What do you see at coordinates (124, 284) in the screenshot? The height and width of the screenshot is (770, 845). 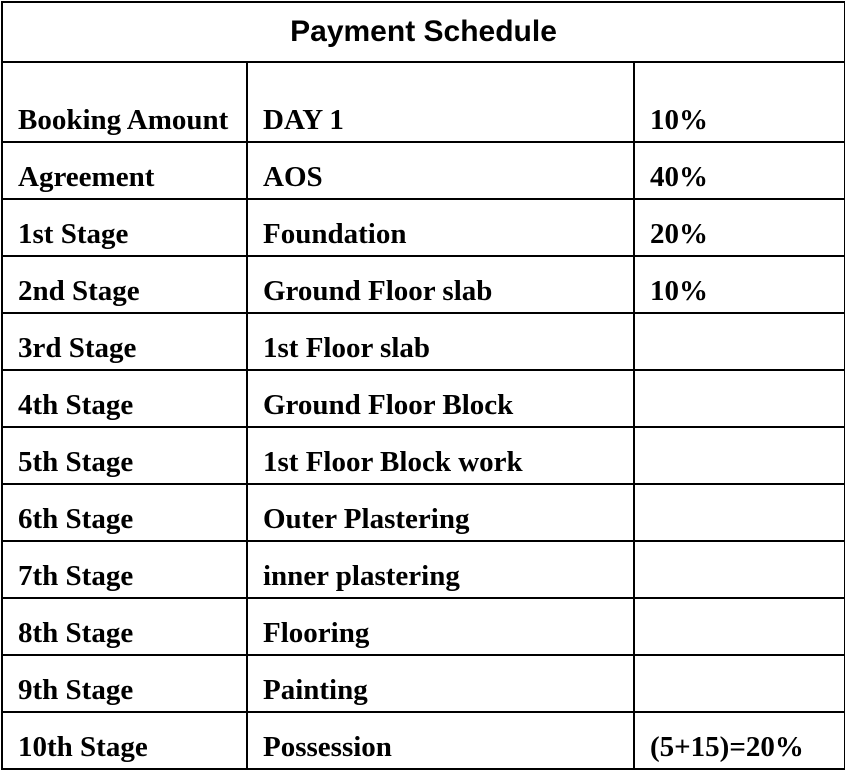 I see `stage-cell: 2nd Stage` at bounding box center [124, 284].